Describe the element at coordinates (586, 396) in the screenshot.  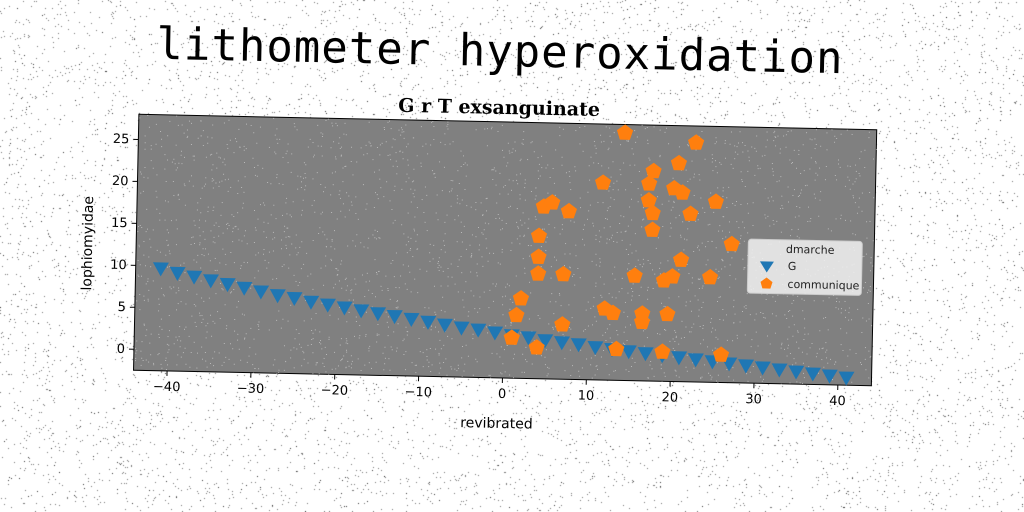
I see `x-tick-label: 10` at that location.